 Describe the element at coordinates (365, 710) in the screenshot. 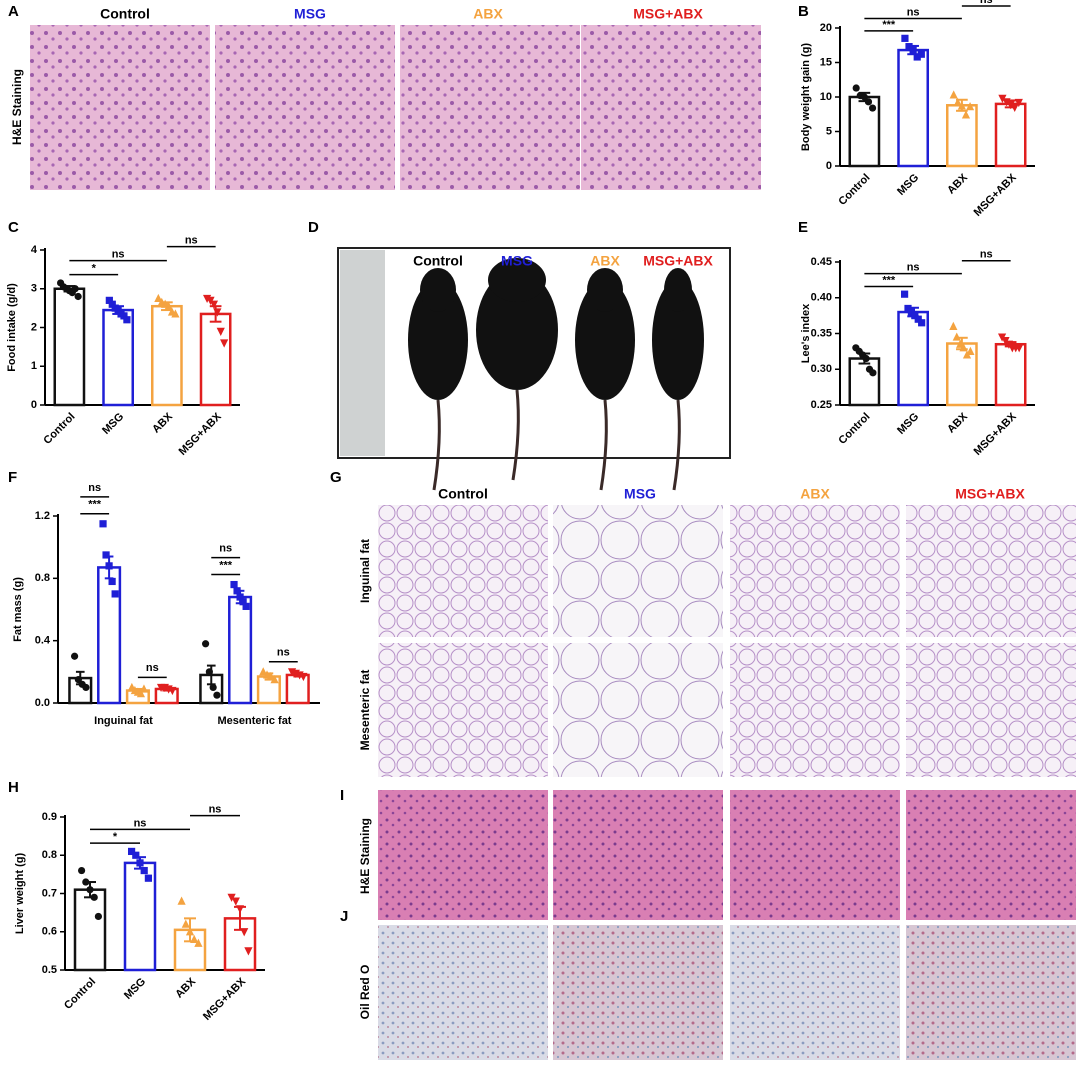

I see `row-label: Mesenteric fat` at that location.